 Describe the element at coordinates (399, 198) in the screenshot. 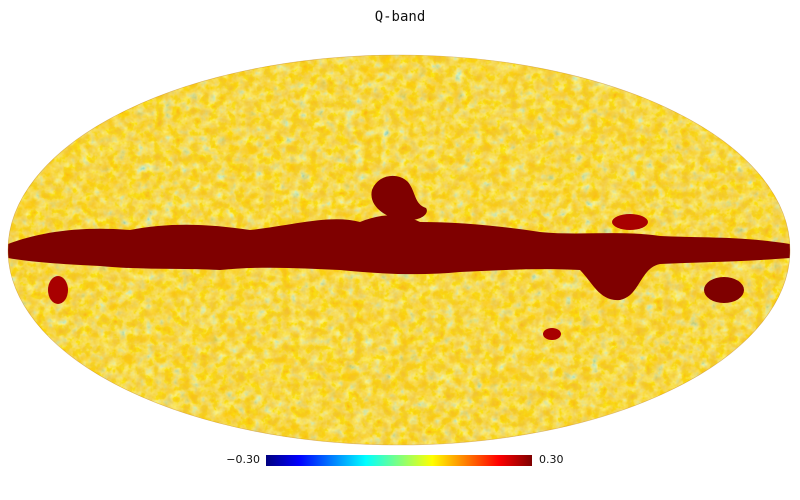

I see `north-emission-region` at that location.